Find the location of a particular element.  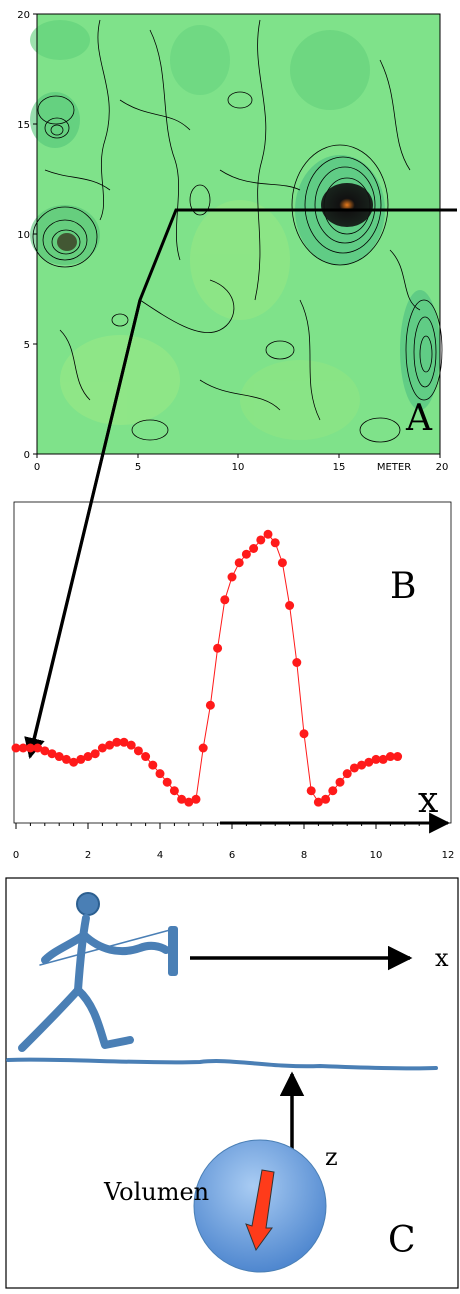

volume-label: Volumen is located at coordinates (156, 1192).